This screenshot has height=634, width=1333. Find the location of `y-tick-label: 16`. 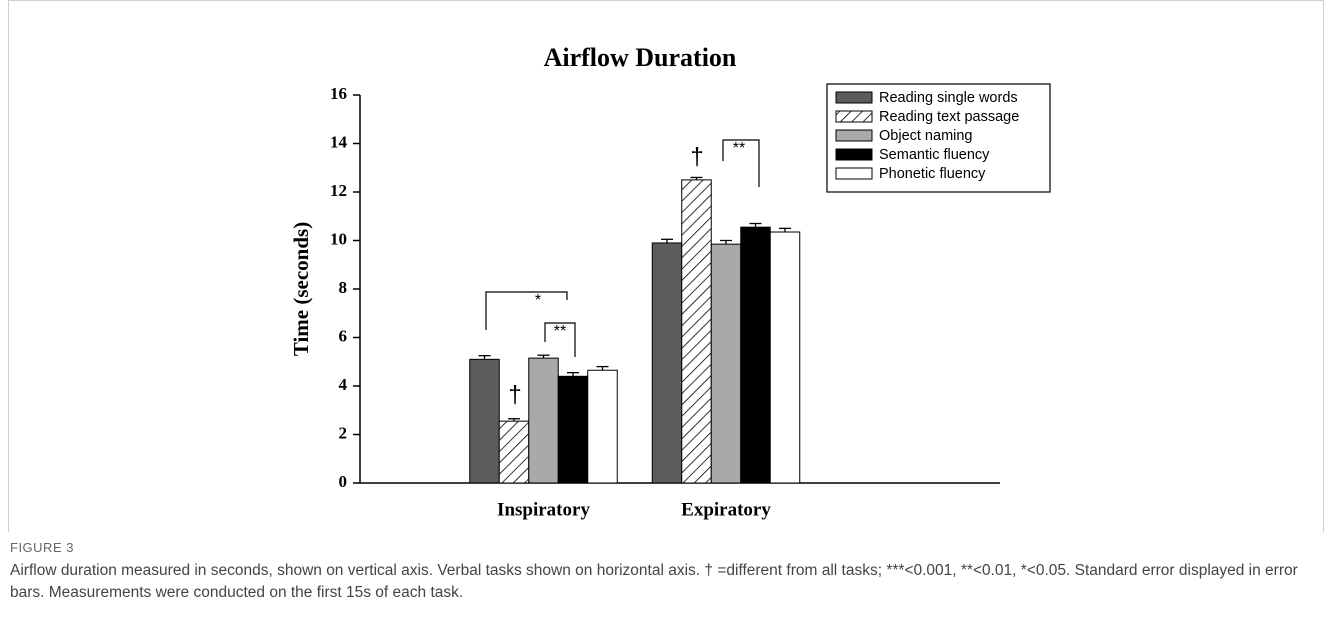

y-tick-label: 16 is located at coordinates (338, 93).